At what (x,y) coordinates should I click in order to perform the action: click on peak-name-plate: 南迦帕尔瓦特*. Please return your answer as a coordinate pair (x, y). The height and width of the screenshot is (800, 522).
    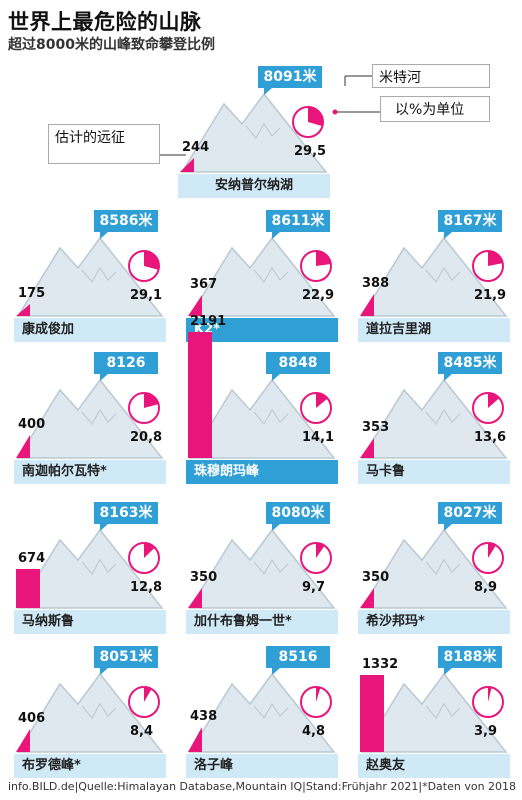
    Looking at the image, I should click on (90, 472).